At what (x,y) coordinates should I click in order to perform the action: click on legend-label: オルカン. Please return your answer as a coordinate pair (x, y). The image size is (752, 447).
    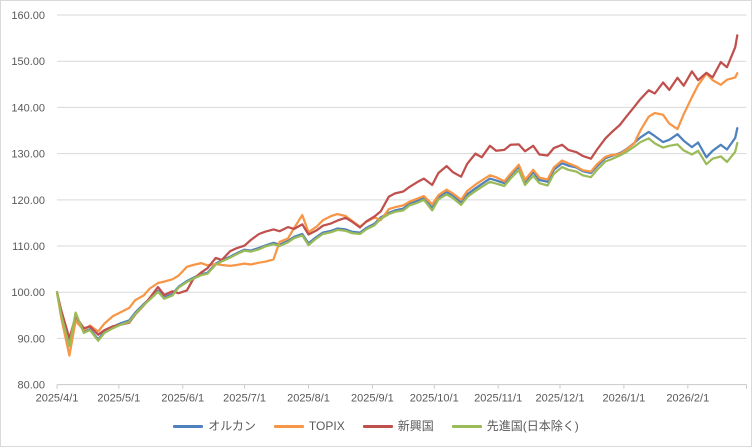
    Looking at the image, I should click on (232, 426).